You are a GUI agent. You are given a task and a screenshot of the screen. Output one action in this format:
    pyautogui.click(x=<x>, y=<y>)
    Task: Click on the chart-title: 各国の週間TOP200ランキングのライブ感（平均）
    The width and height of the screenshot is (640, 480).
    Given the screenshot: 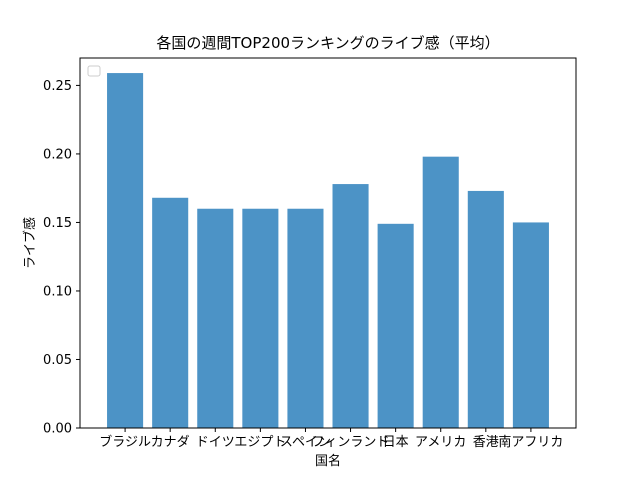 What is the action you would take?
    pyautogui.click(x=327, y=43)
    